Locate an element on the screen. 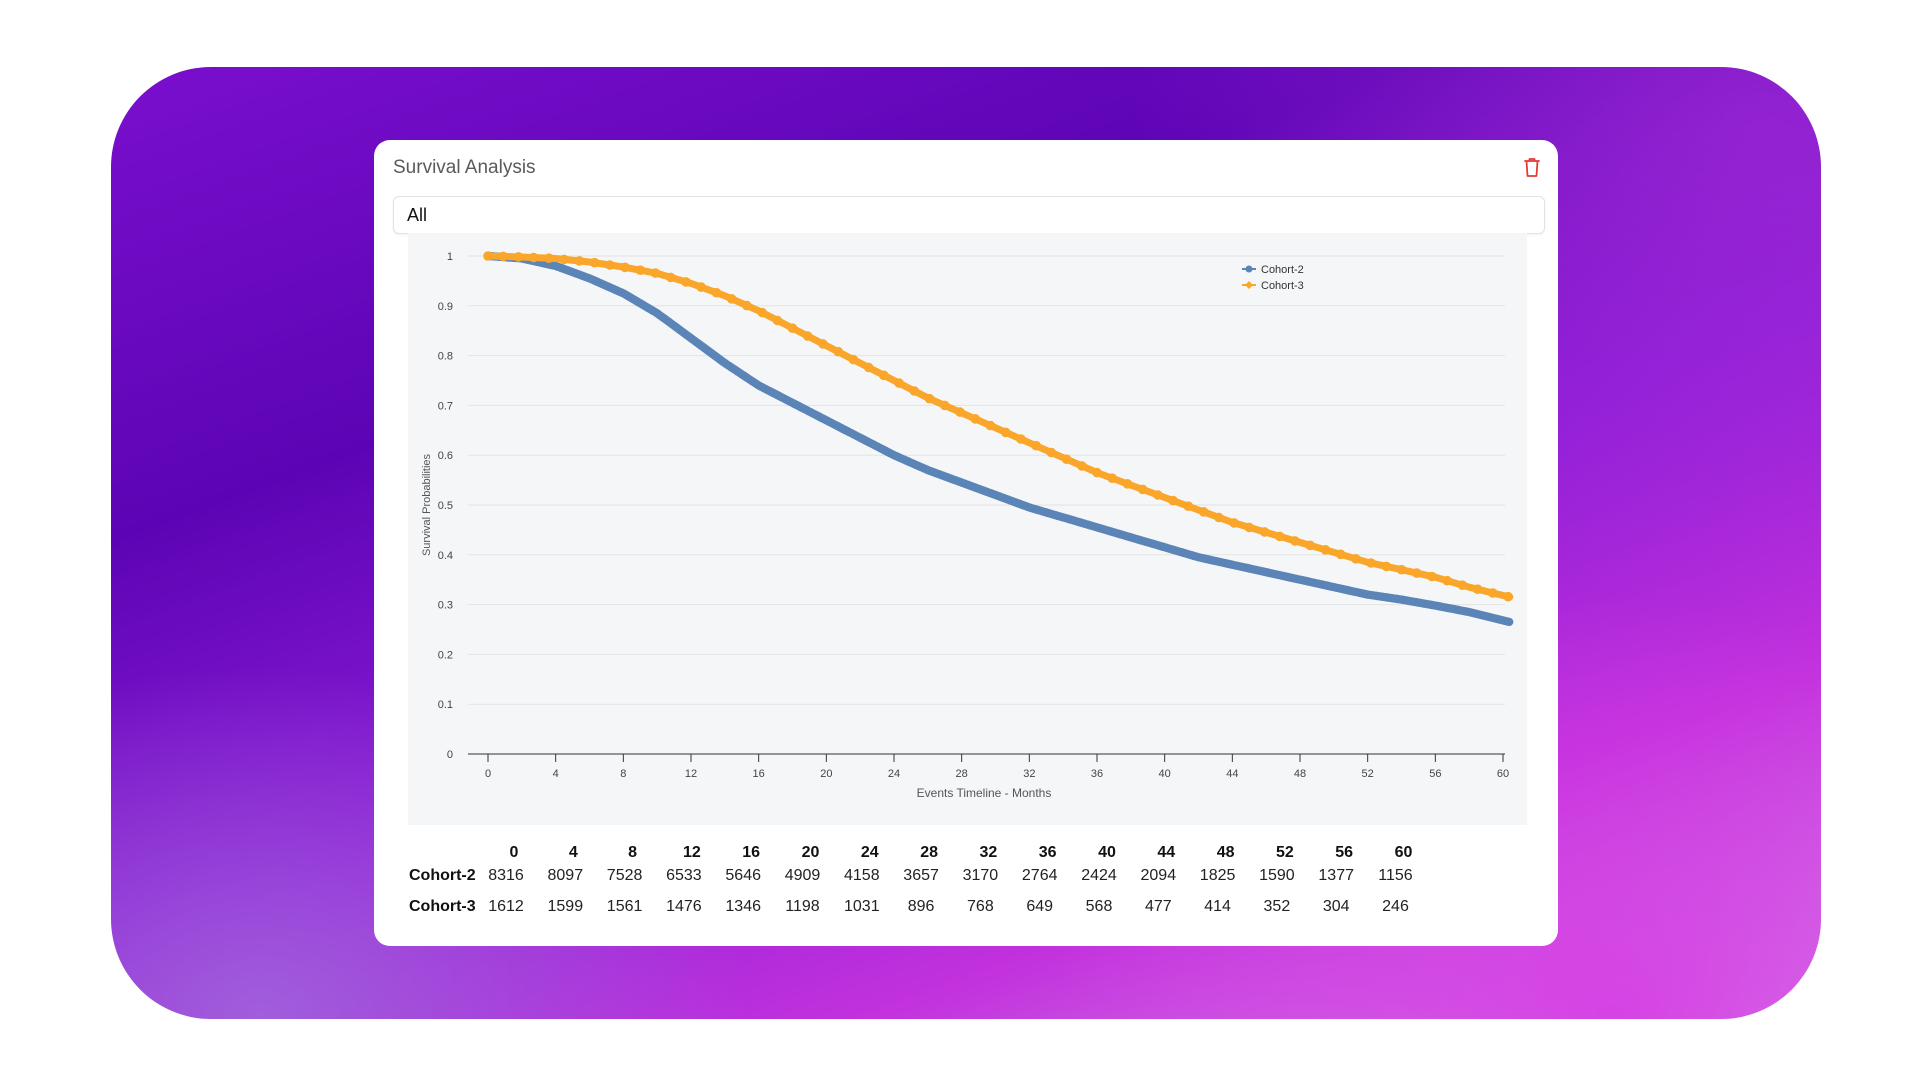  risk-table-header-cell: 52 is located at coordinates (1284, 852).